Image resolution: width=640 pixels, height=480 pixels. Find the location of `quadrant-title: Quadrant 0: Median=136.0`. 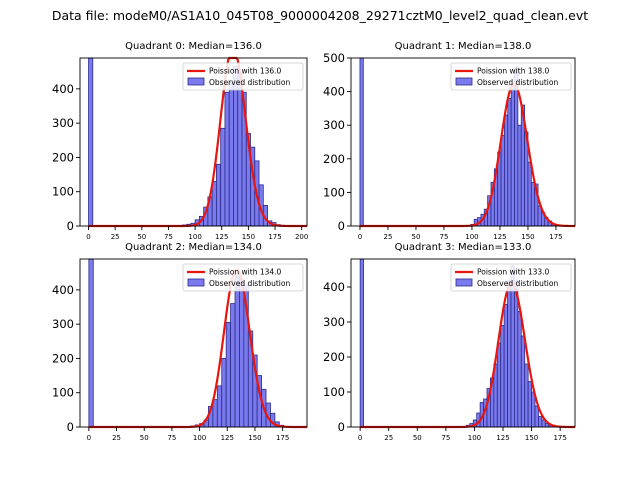

quadrant-title: Quadrant 0: Median=136.0 is located at coordinates (193, 46).